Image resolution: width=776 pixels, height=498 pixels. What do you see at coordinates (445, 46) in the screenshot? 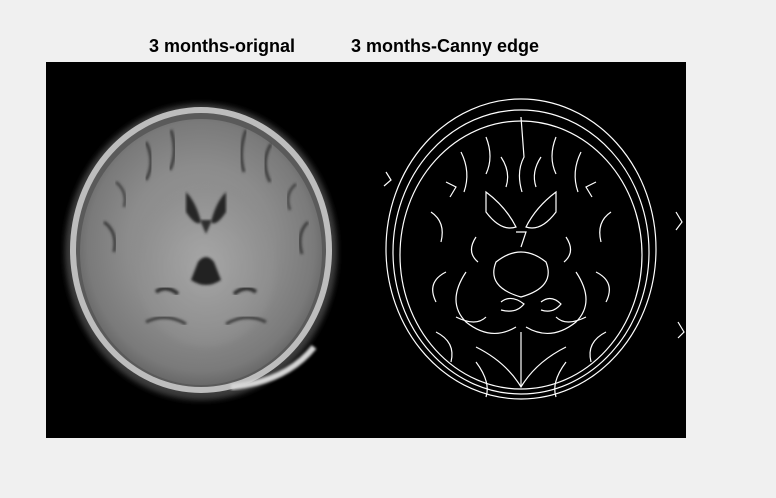
I see `right-image-title: 3 months-Canny edge` at bounding box center [445, 46].